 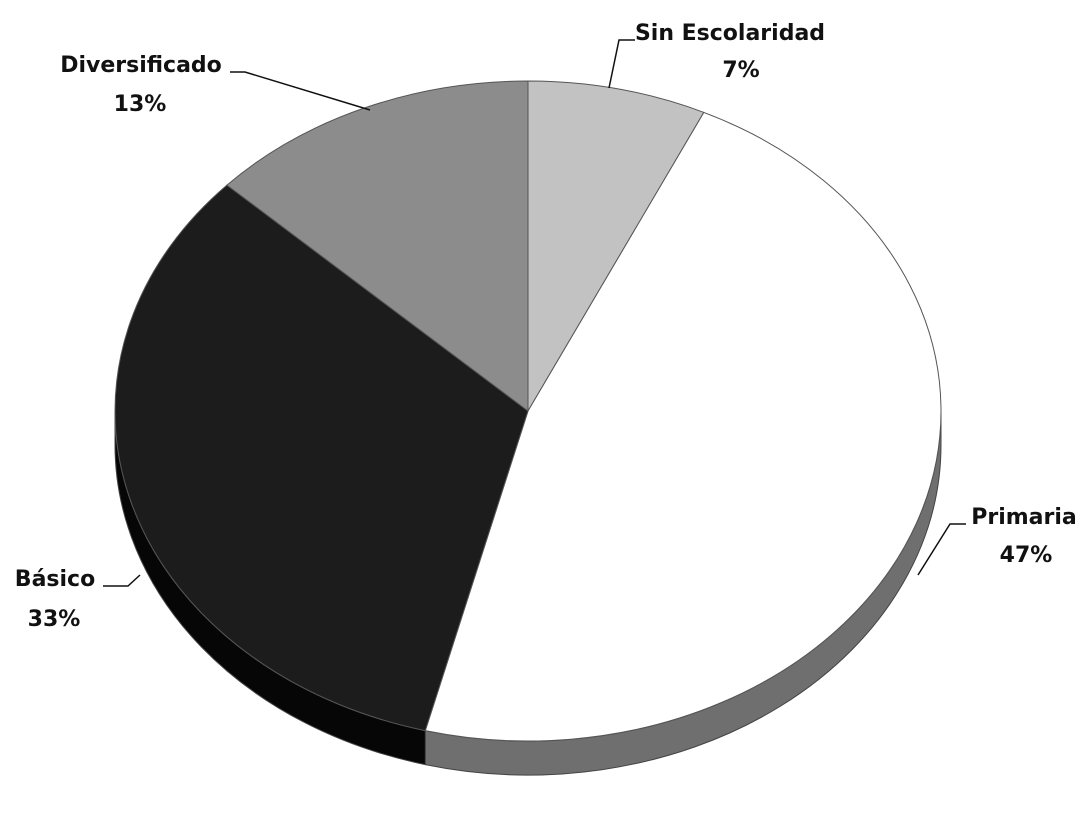 What do you see at coordinates (122, 580) in the screenshot?
I see `leader-basico` at bounding box center [122, 580].